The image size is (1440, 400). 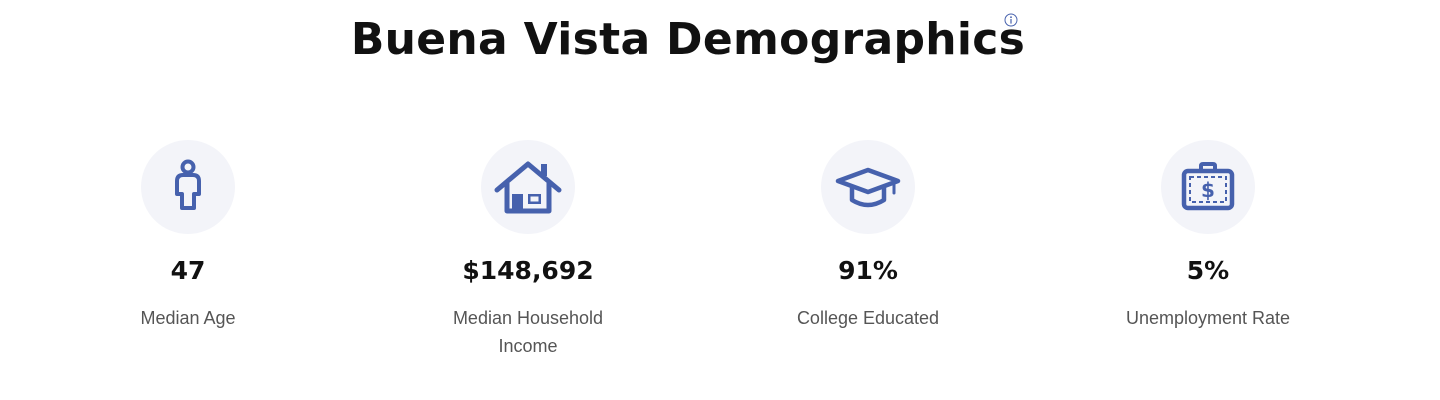 What do you see at coordinates (1011, 19) in the screenshot?
I see `info-icon` at bounding box center [1011, 19].